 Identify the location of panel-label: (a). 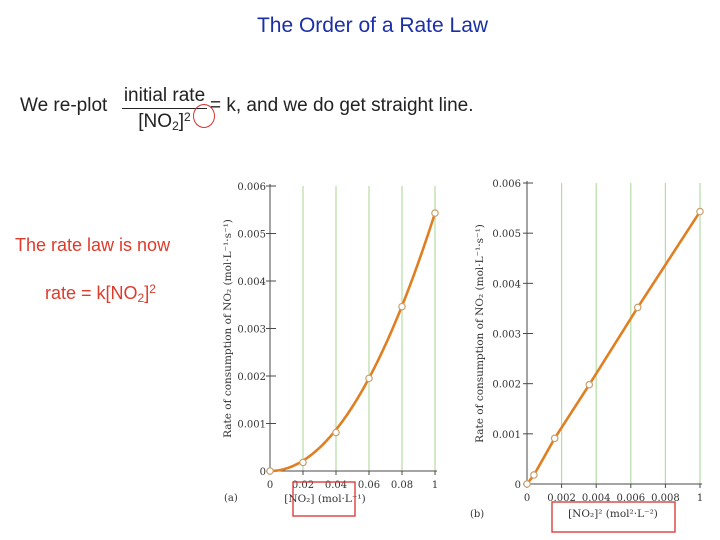
(231, 498).